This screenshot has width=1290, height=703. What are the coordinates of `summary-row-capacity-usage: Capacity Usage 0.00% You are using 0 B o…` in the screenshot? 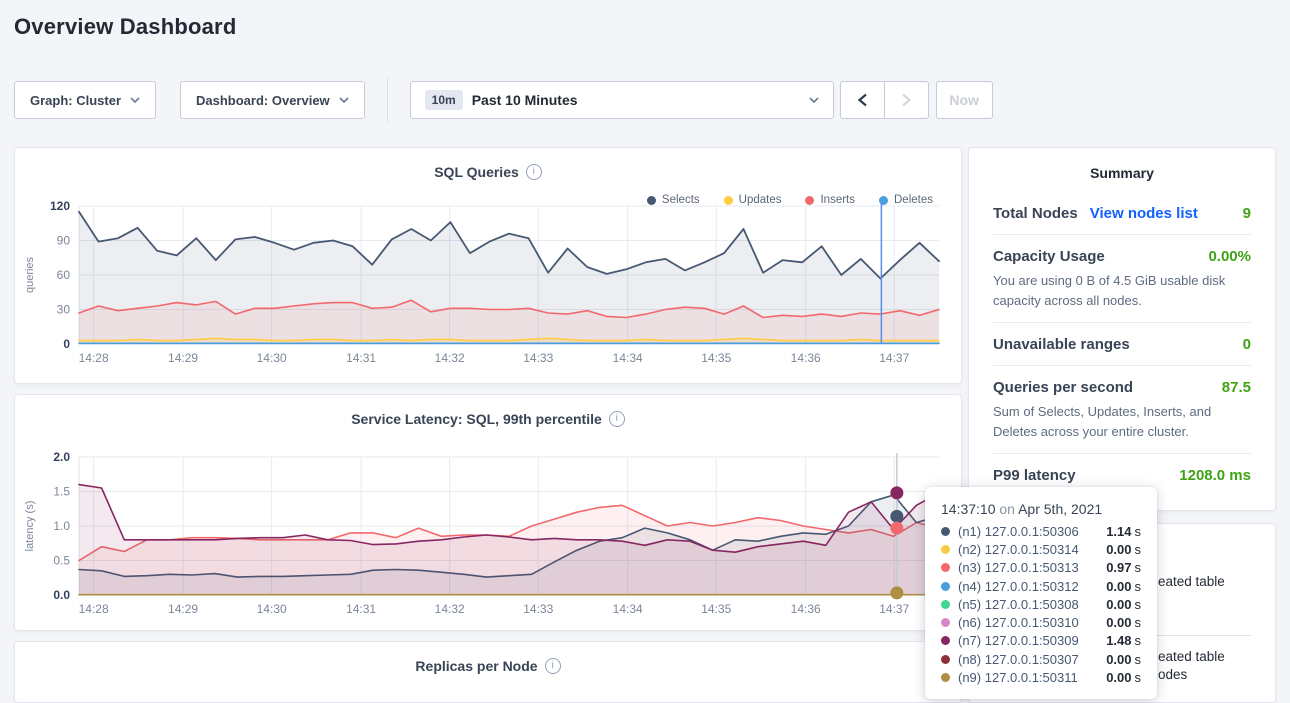 It's located at (1122, 278).